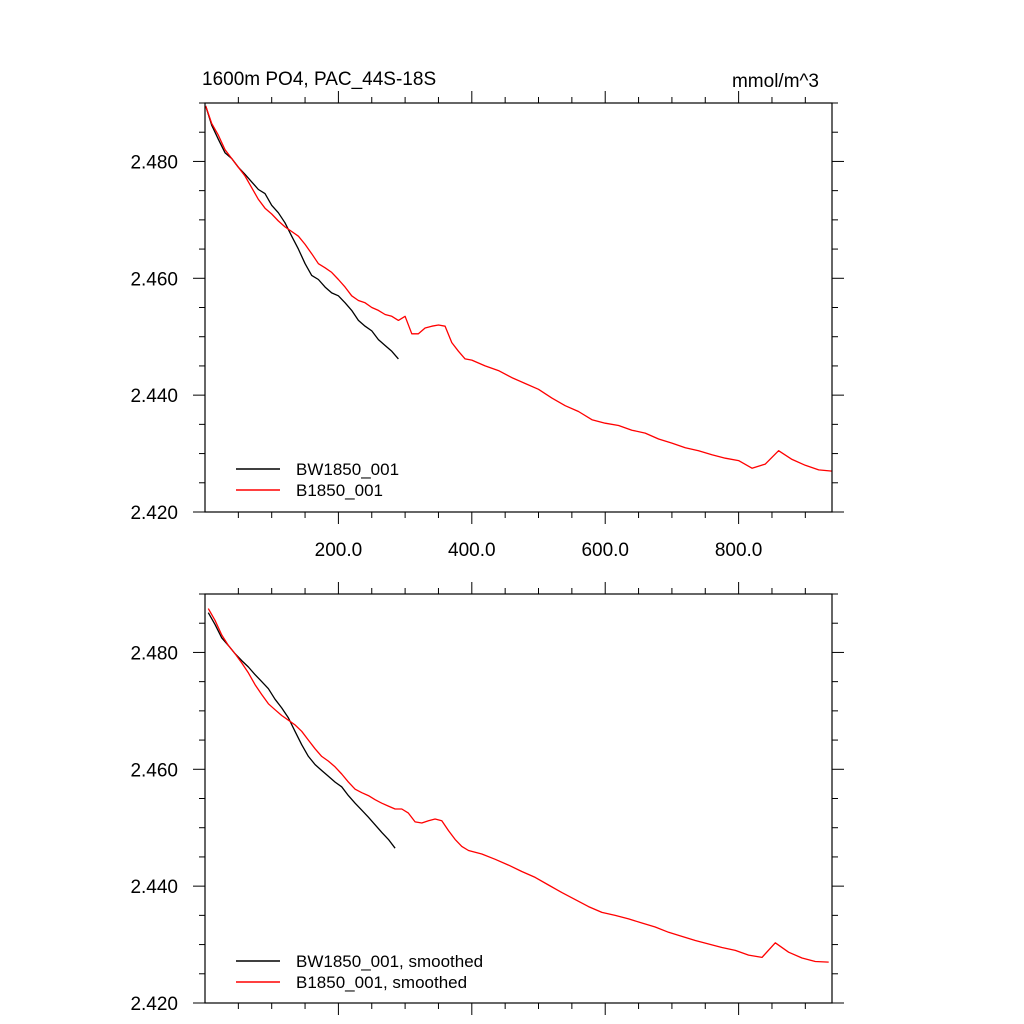 Image resolution: width=1024 pixels, height=1024 pixels. I want to click on x-tick-label: 400.0, so click(472, 550).